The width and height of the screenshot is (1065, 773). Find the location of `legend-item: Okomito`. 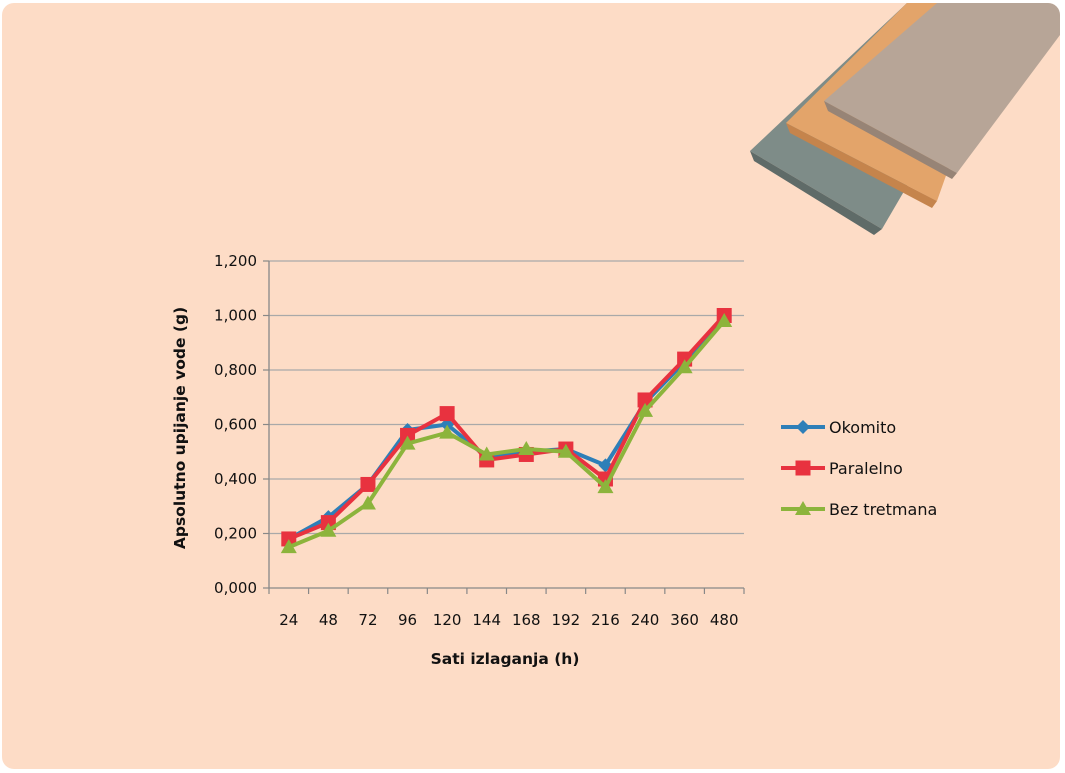

legend-item: Okomito is located at coordinates (838, 427).